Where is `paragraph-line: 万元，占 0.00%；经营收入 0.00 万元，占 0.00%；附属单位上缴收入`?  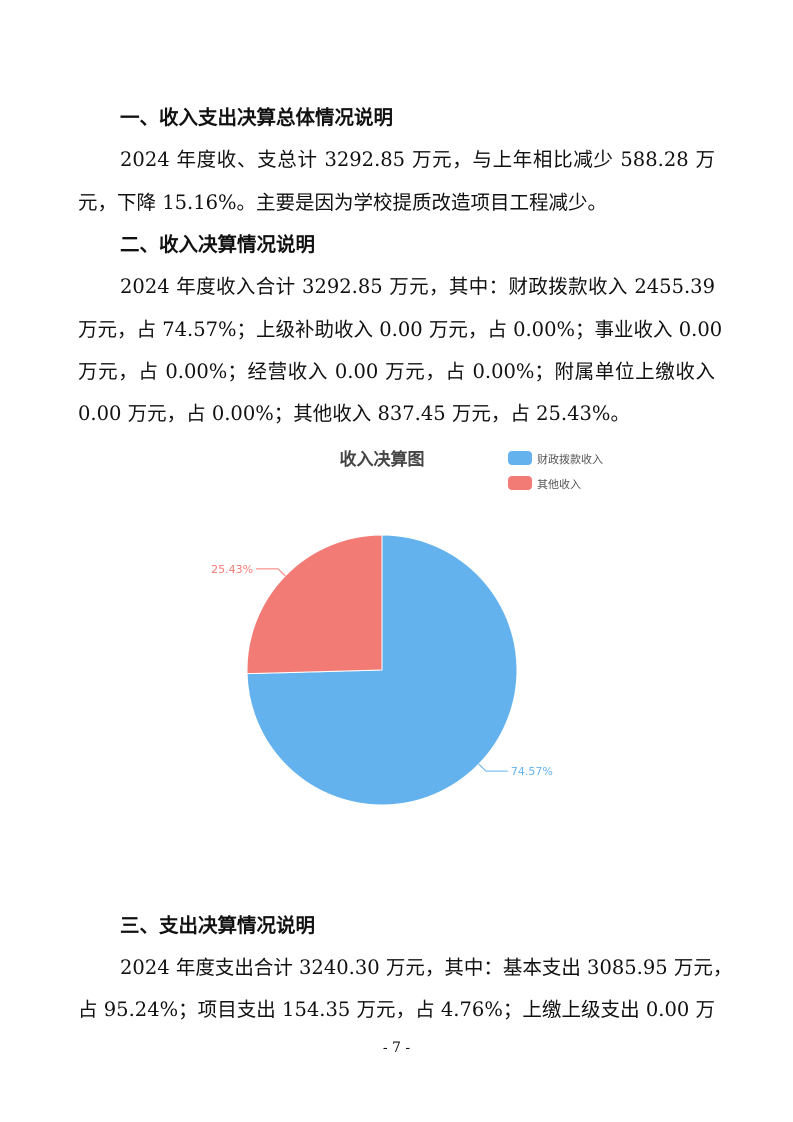
paragraph-line: 万元，占 0.00%；经营收入 0.00 万元，占 0.00%；附属单位上缴收入 is located at coordinates (396, 371).